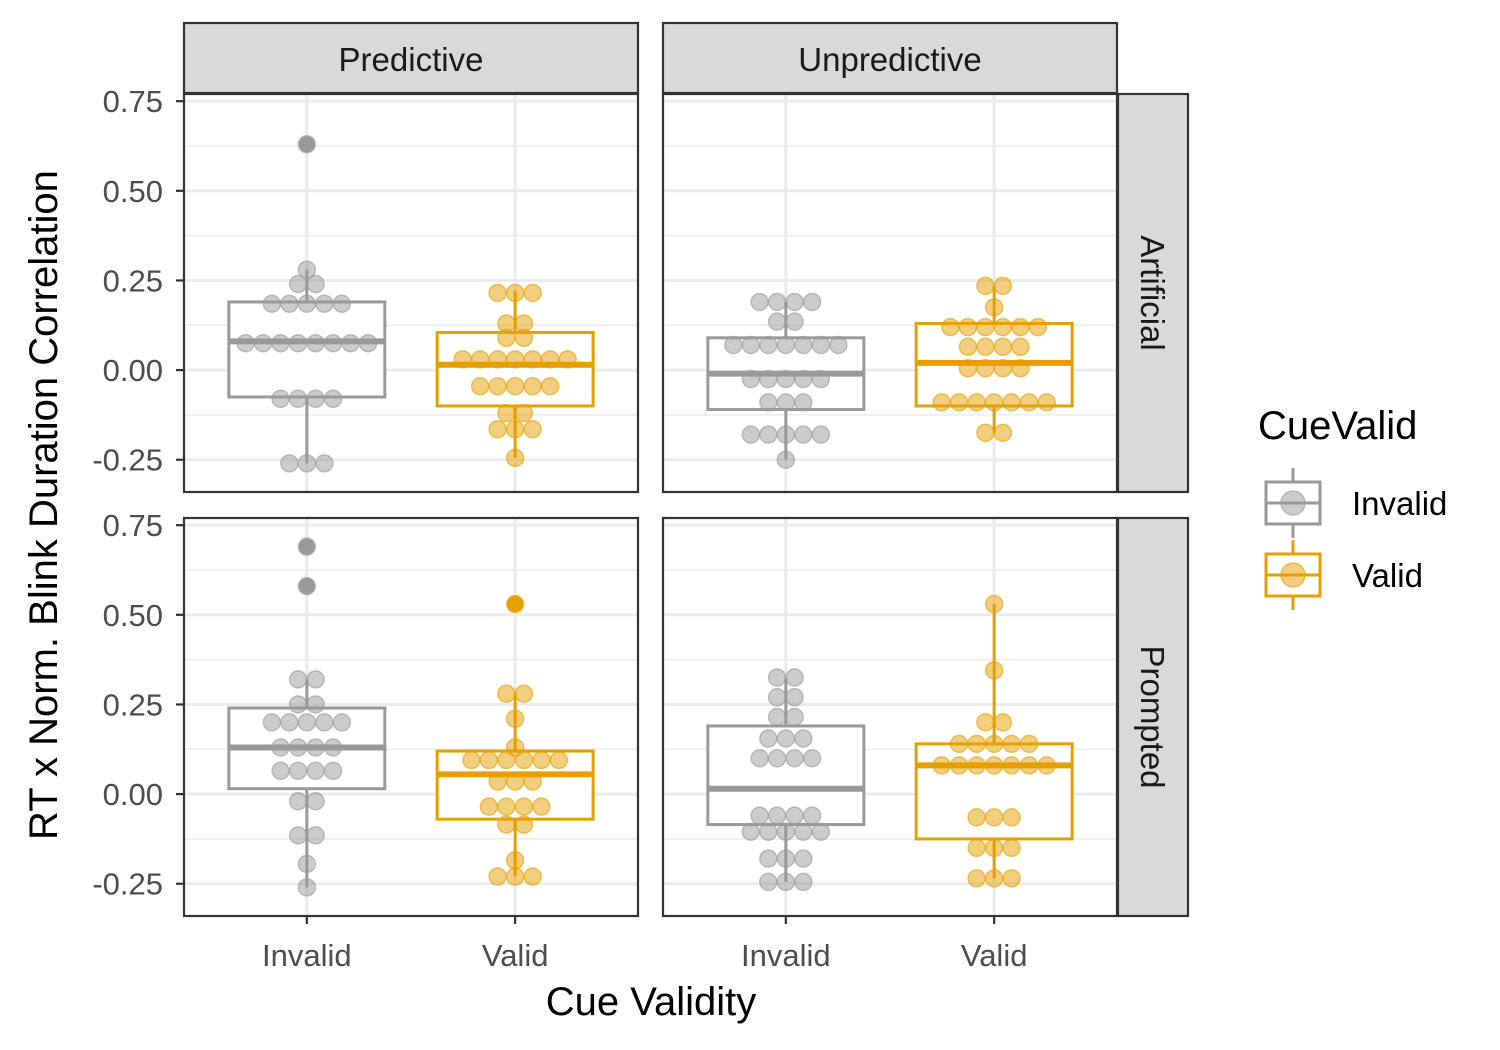  Describe the element at coordinates (1343, 575) in the screenshot. I see `legend-item-valid: Valid` at that location.